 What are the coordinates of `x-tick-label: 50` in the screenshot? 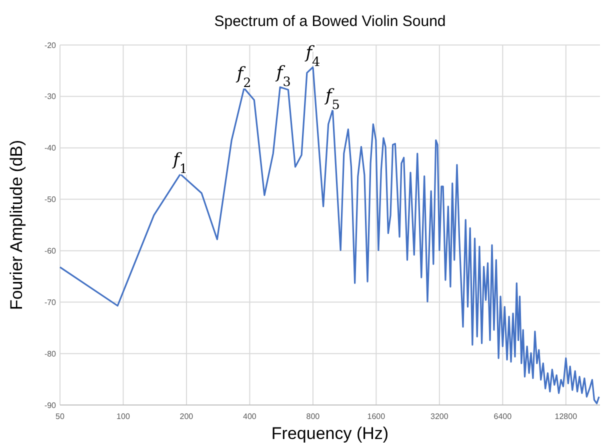 It's located at (60, 416).